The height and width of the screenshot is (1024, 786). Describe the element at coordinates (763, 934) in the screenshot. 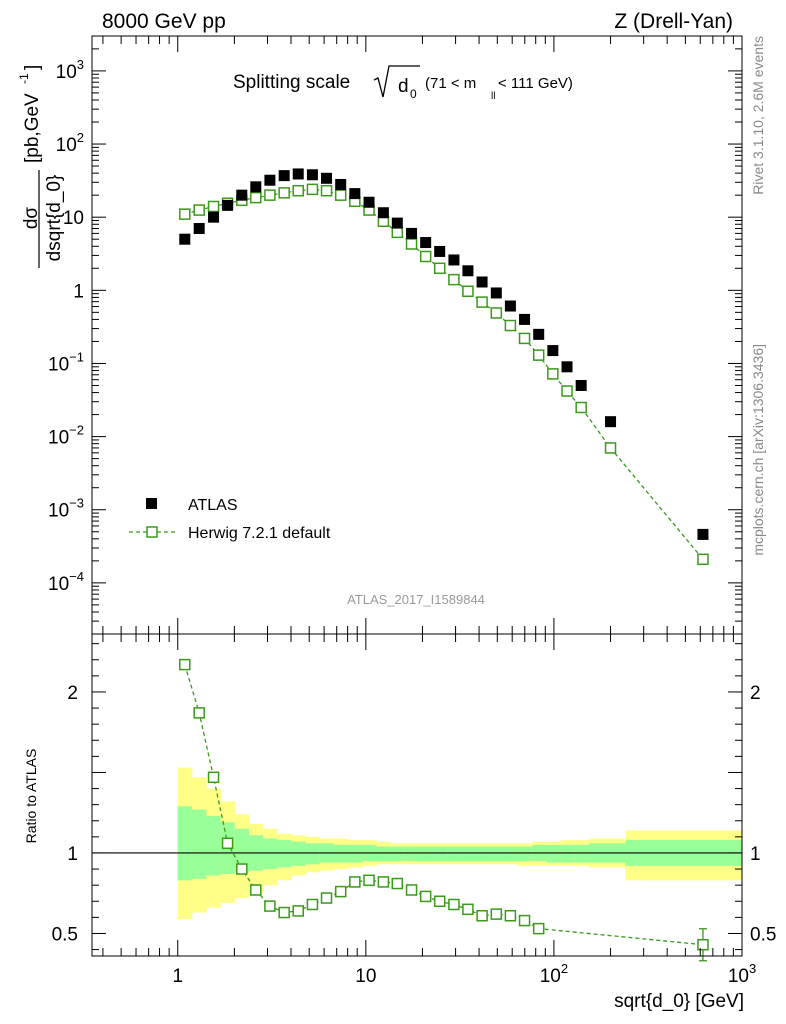

I see `ratio-y-tick-label-right: 0.5` at that location.